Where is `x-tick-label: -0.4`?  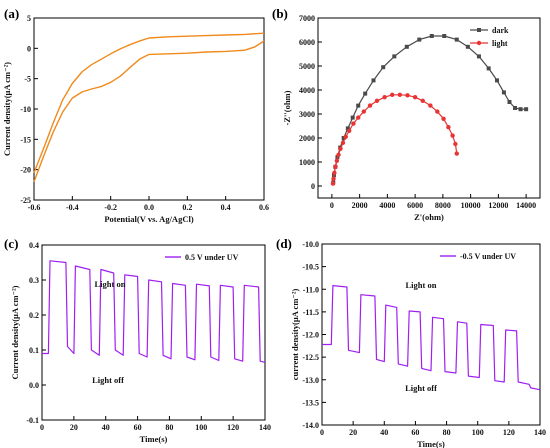 x-tick-label: -0.4 is located at coordinates (72, 207).